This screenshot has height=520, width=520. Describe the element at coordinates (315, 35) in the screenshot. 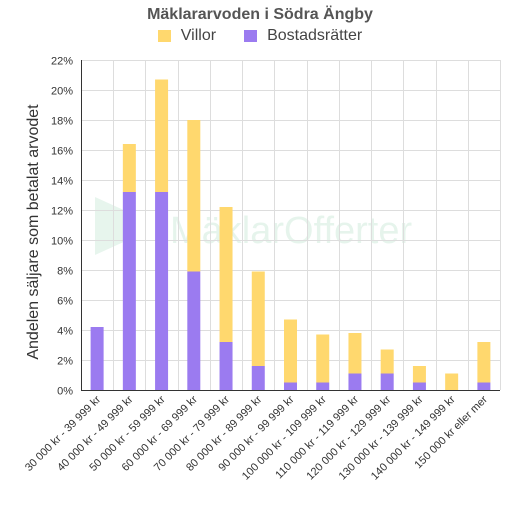

I see `legend-label-bostadsratter: Bostadsrätter` at that location.